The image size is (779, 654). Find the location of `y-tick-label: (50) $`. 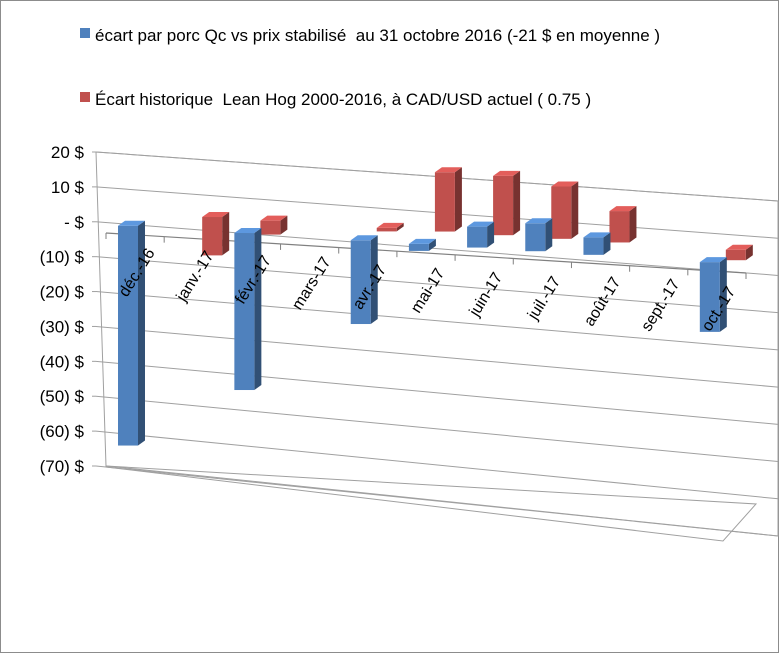

y-tick-label: (50) $ is located at coordinates (62, 396).